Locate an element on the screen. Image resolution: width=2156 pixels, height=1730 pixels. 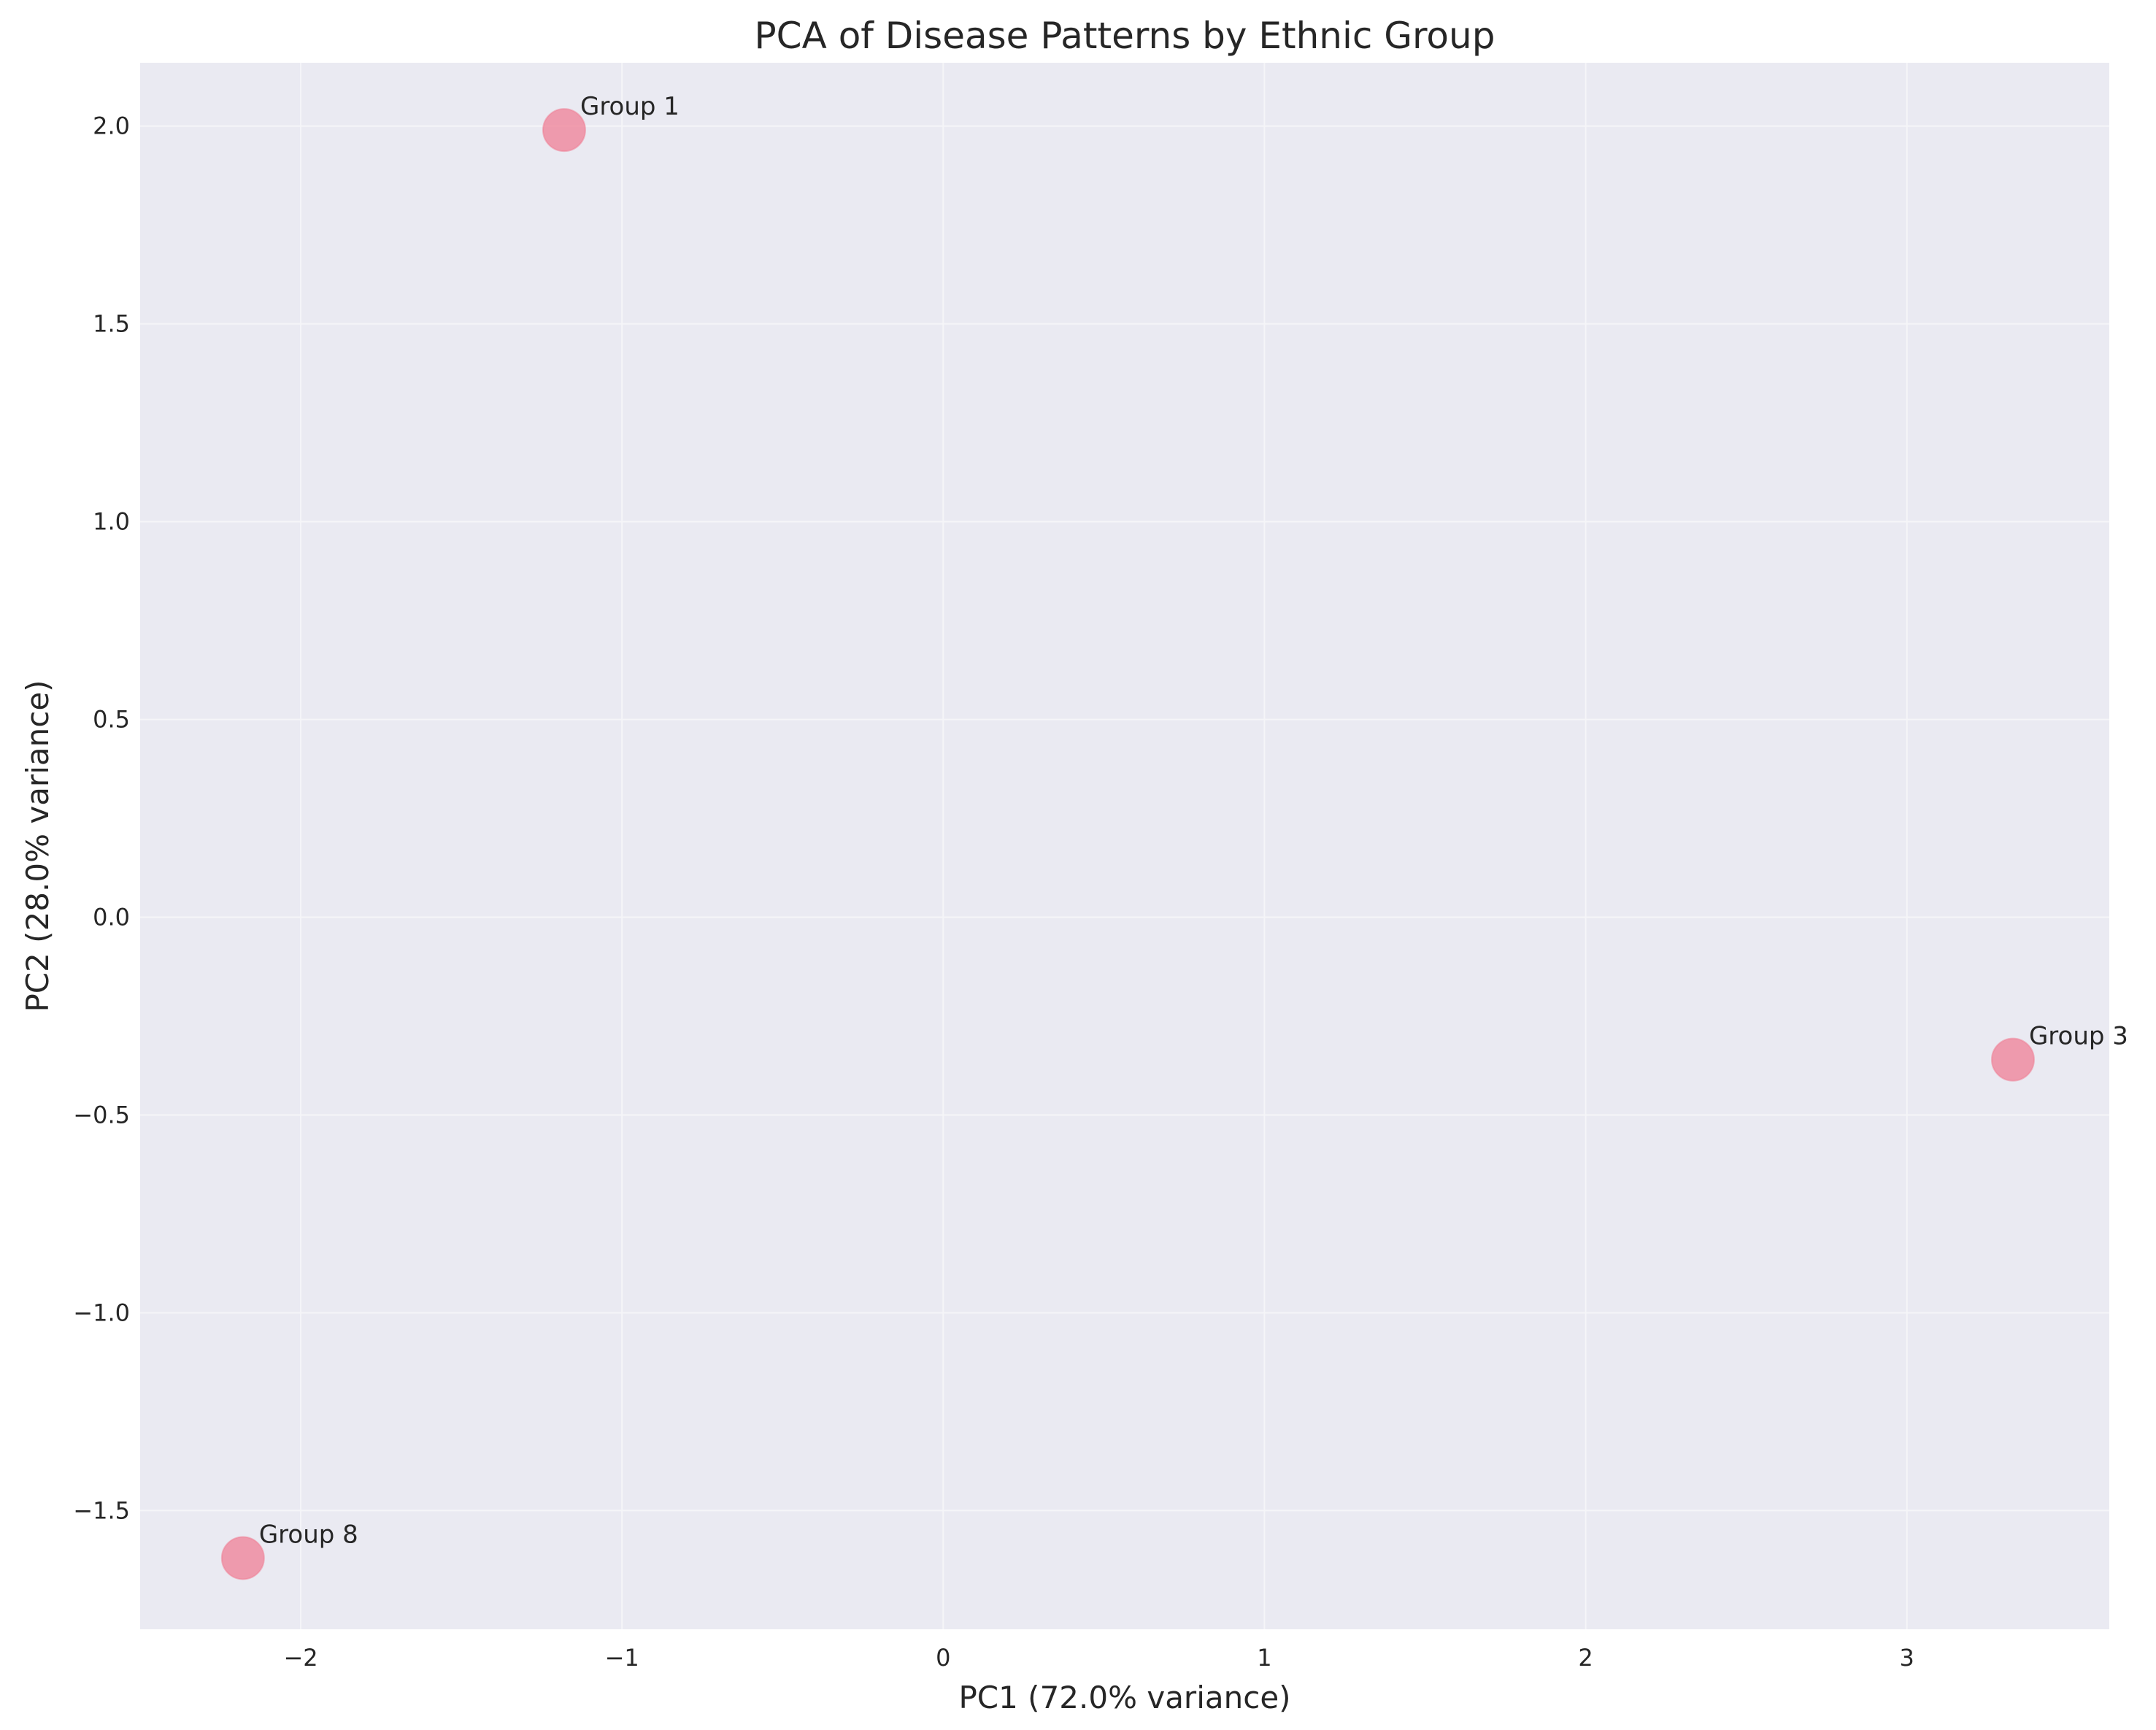
y-tick-label: −1.0 is located at coordinates (101, 1312).